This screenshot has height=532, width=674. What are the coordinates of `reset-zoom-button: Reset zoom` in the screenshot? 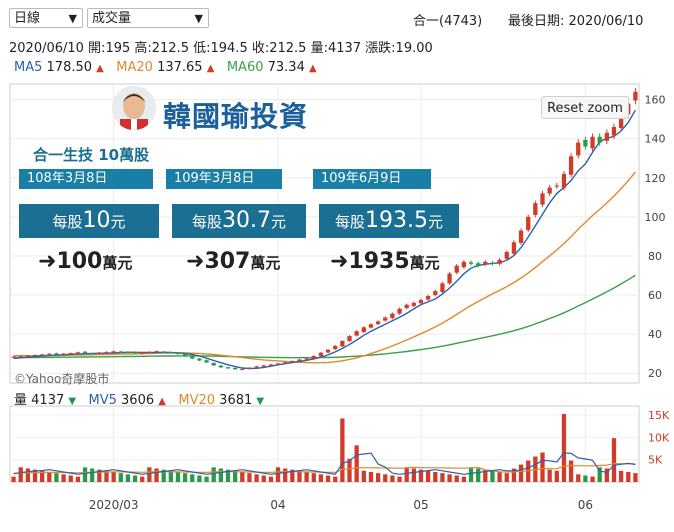 It's located at (585, 107).